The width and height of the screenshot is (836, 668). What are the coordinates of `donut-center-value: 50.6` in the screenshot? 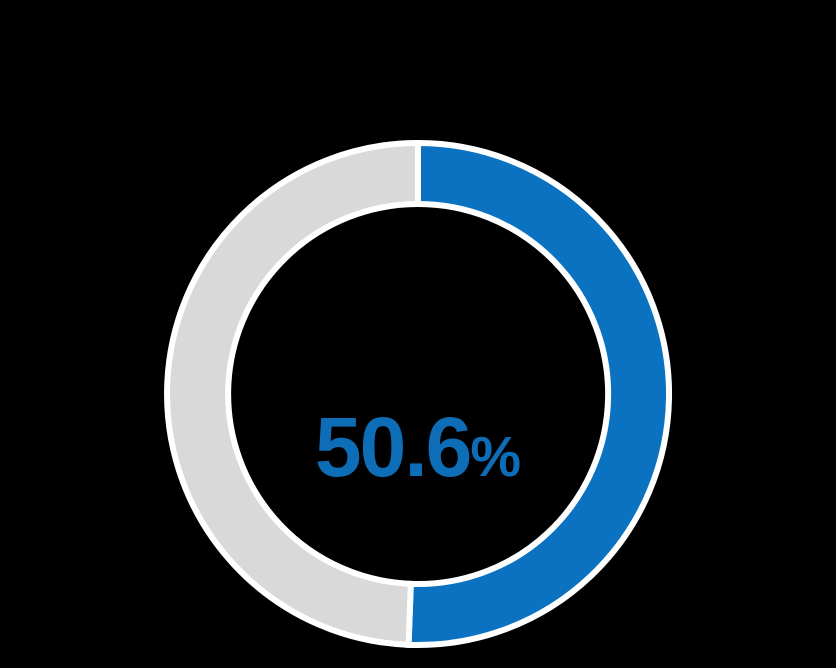 It's located at (393, 447).